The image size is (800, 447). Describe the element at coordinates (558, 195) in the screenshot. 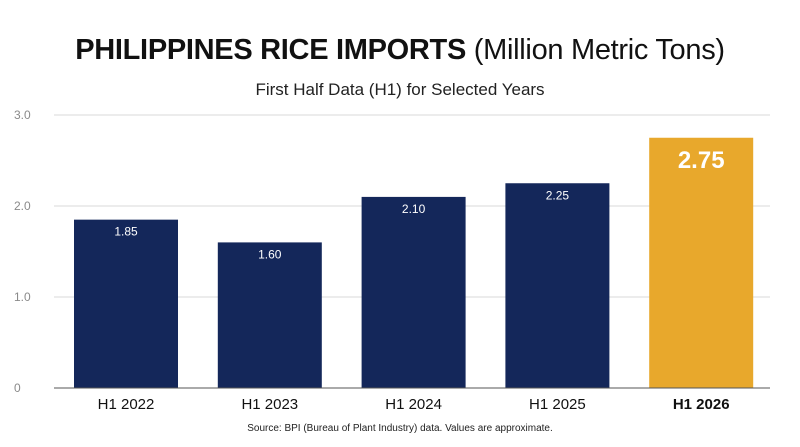

I see `bar-value-label: 2.25` at that location.